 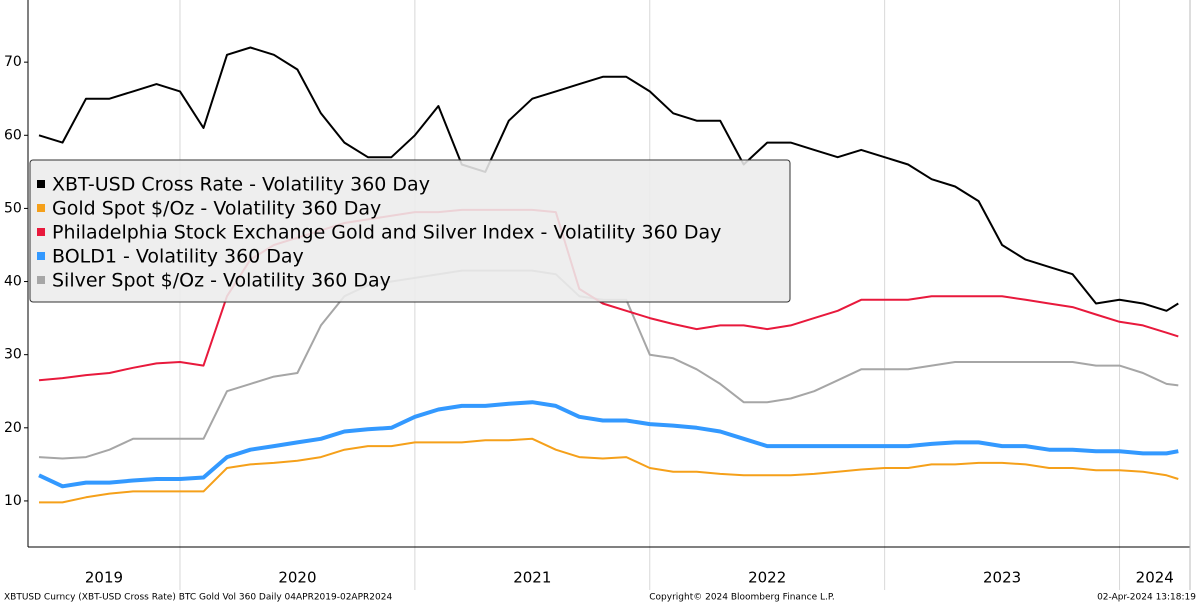 I want to click on legend-label: XBT-USD Cross Rate - Volatility 360 Day, so click(x=241, y=185).